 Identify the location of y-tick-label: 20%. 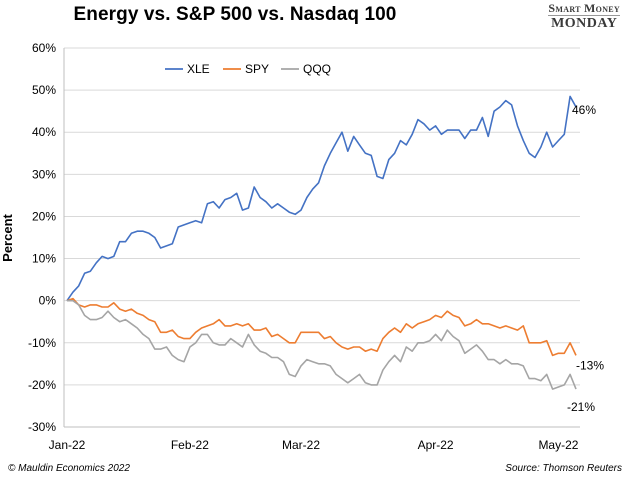
(44, 216).